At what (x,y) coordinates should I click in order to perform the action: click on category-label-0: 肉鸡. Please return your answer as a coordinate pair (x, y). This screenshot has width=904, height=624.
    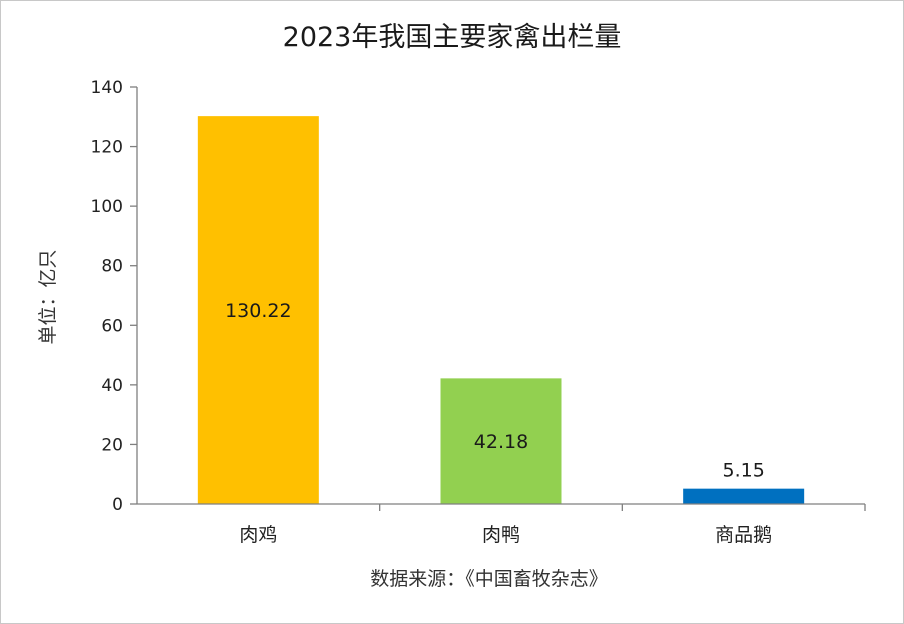
    Looking at the image, I should click on (258, 535).